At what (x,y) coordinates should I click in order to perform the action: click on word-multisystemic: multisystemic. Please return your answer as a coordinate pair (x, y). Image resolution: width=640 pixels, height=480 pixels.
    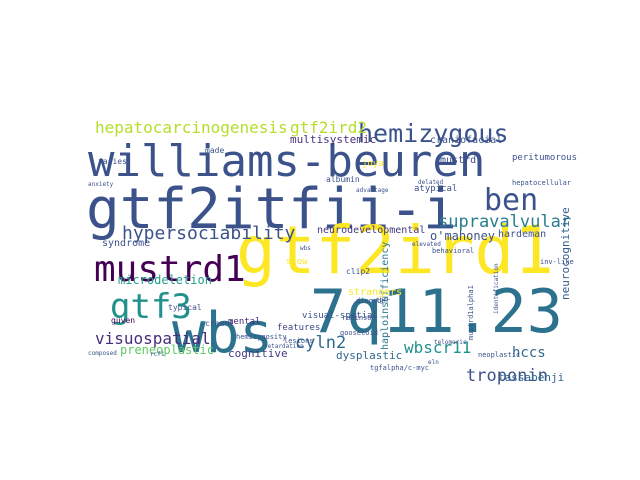
    Looking at the image, I should click on (333, 139).